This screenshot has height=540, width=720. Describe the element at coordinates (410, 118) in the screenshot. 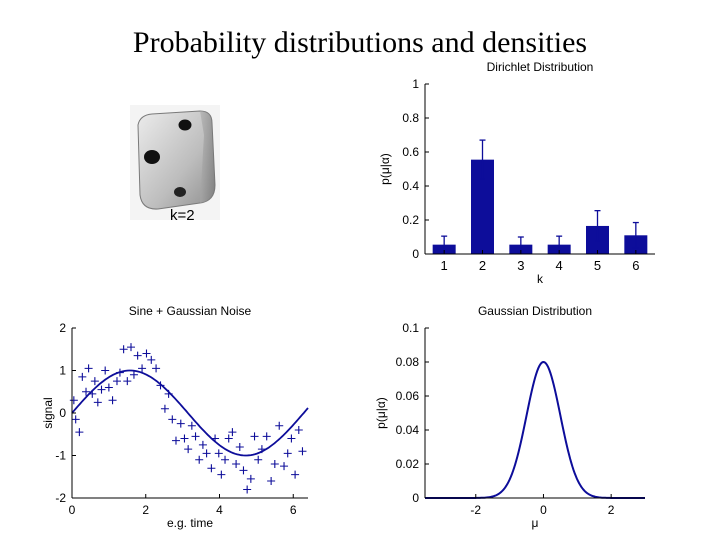

I see `dirichlet-y-tick-label: 0.8` at that location.